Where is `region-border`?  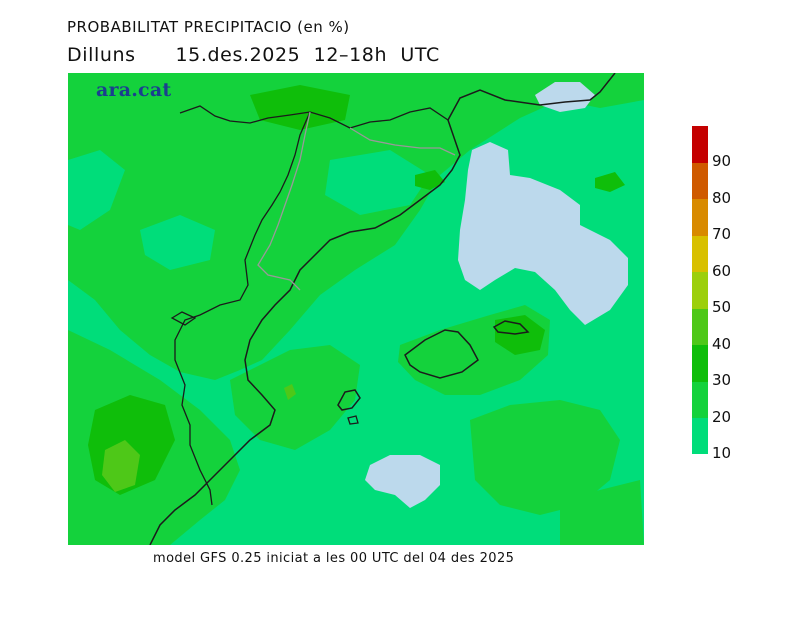 region-border is located at coordinates (284, 201).